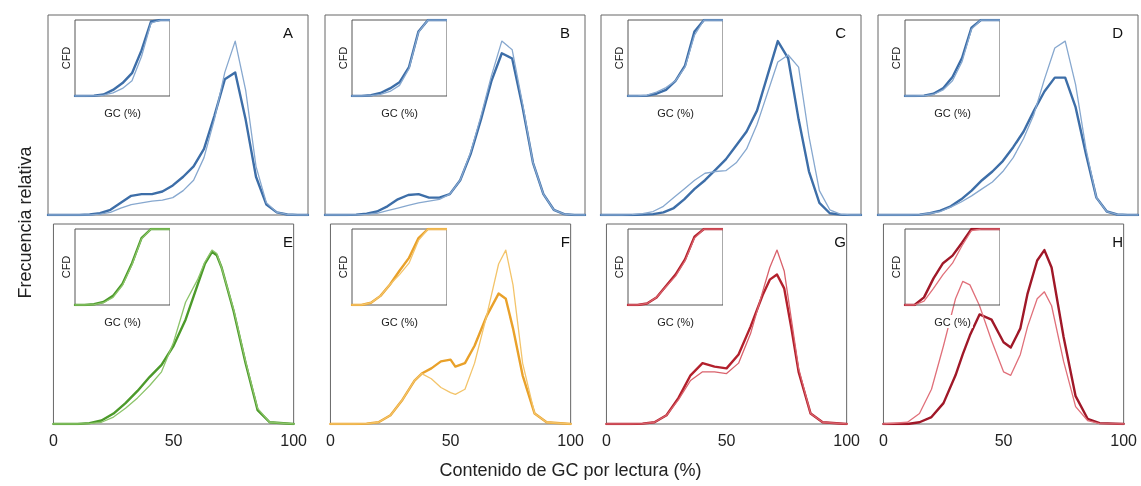 This screenshot has height=486, width=1141. Describe the element at coordinates (570, 470) in the screenshot. I see `text: Contenido de GC por lectura (%)` at that location.